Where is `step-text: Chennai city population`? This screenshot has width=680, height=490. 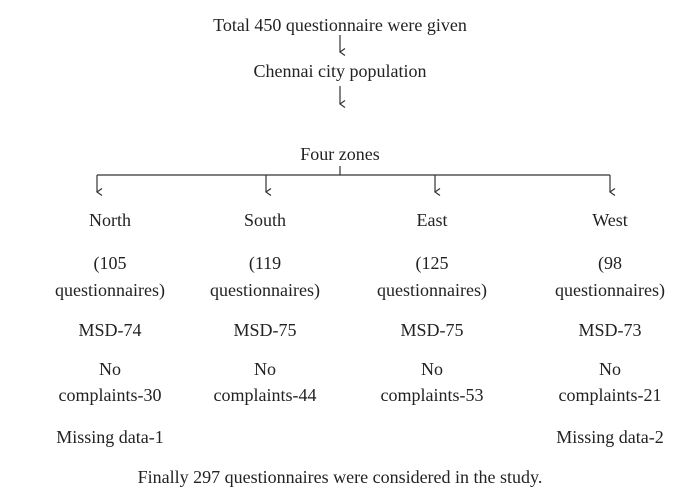
step-text: Chennai city population is located at coordinates (340, 71).